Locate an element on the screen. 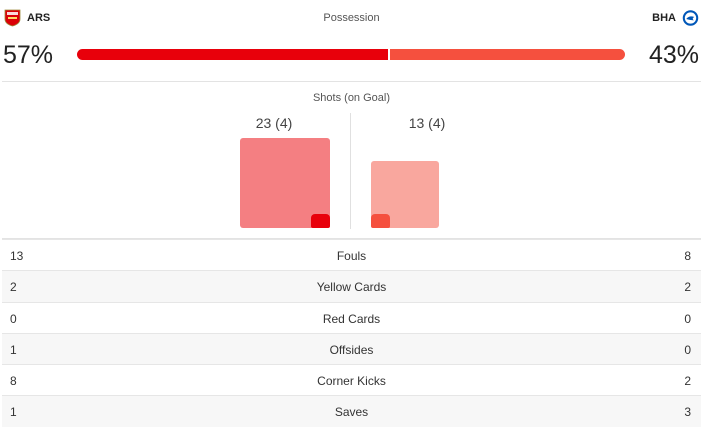  stat-row-red-cards: 0 Red Cards 0 is located at coordinates (351, 317).